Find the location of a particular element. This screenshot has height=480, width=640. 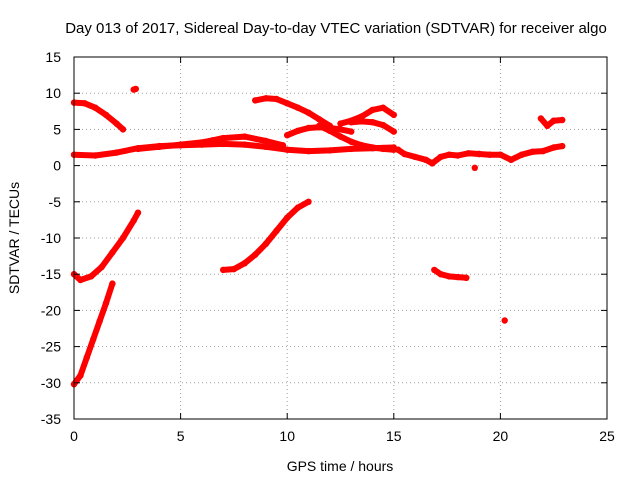

x-tick-label: 25 is located at coordinates (607, 436).